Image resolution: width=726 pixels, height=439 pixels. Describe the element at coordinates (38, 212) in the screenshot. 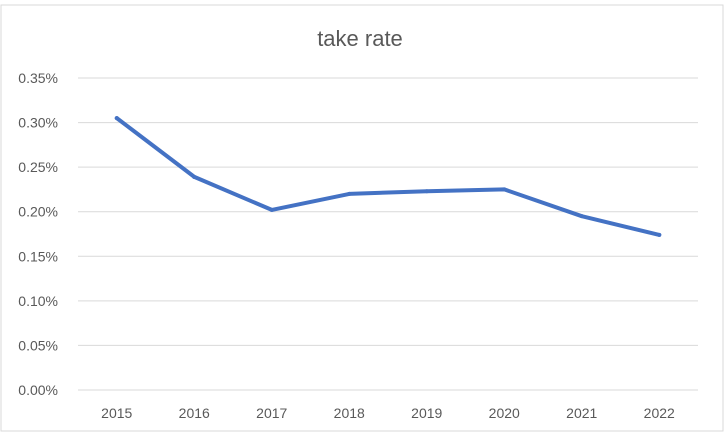

I see `y-tick-label: 0.20%` at that location.